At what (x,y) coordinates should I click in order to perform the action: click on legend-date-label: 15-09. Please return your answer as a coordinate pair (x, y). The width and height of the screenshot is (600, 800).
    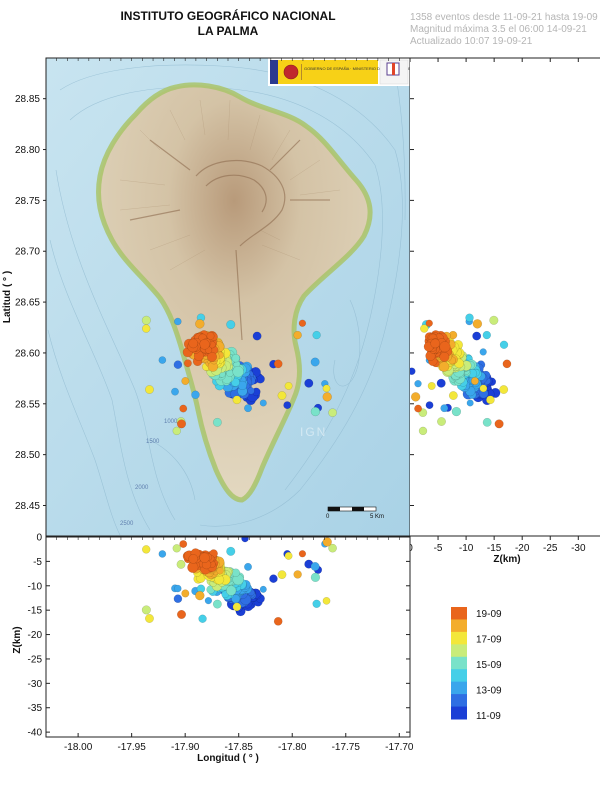
    Looking at the image, I should click on (489, 665).